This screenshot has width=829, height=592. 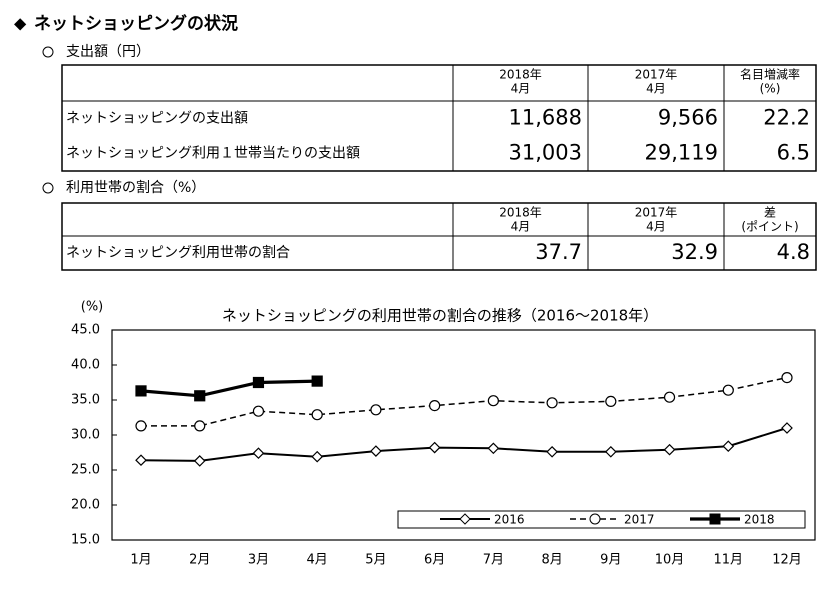 What do you see at coordinates (610, 560) in the screenshot?
I see `x-tick-label: 9月` at bounding box center [610, 560].